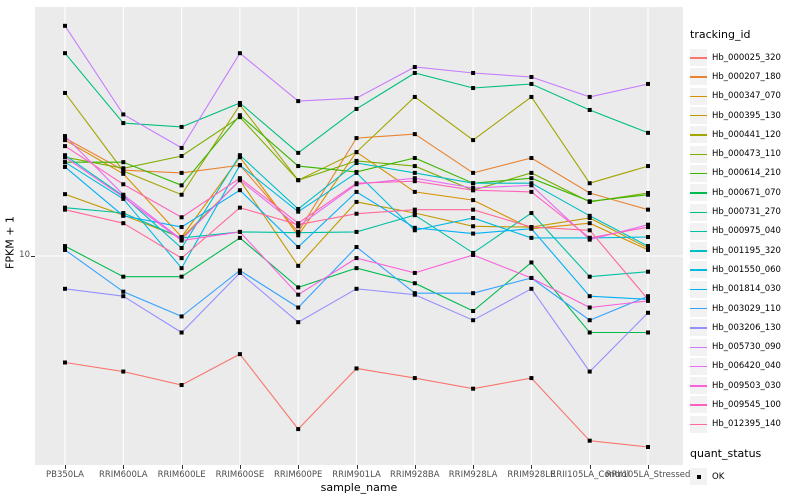  I want to click on legend-row: Hb_000614_210, so click(745, 173).